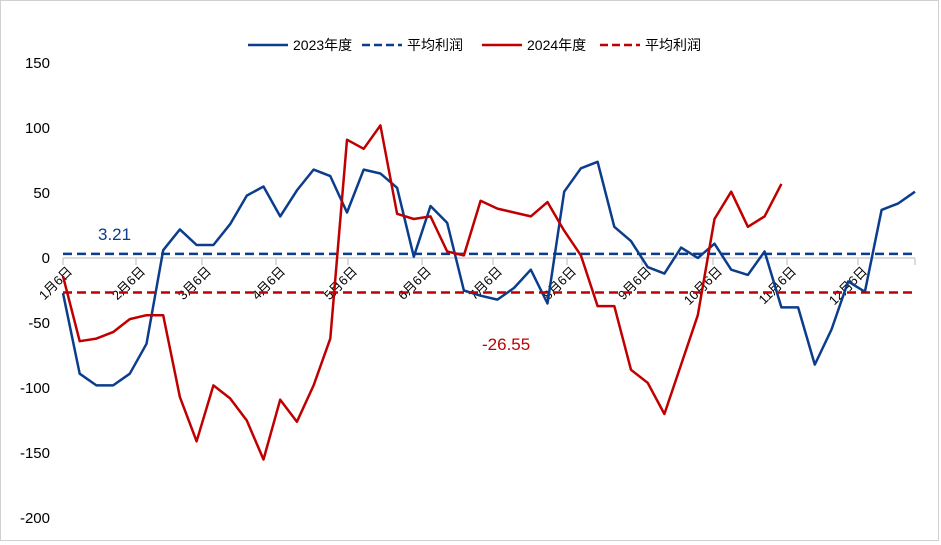 This screenshot has width=941, height=545. I want to click on y-axis: 150 100 50 0 -50 -100 -150 -200, so click(35, 291).